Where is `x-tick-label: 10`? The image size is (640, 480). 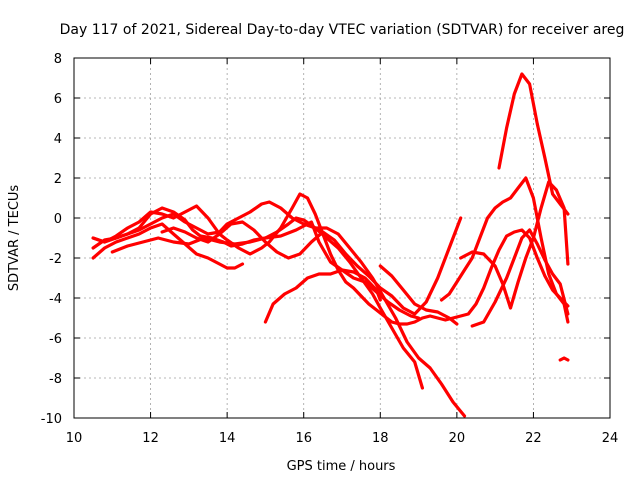
x-tick-label: 10 is located at coordinates (74, 438).